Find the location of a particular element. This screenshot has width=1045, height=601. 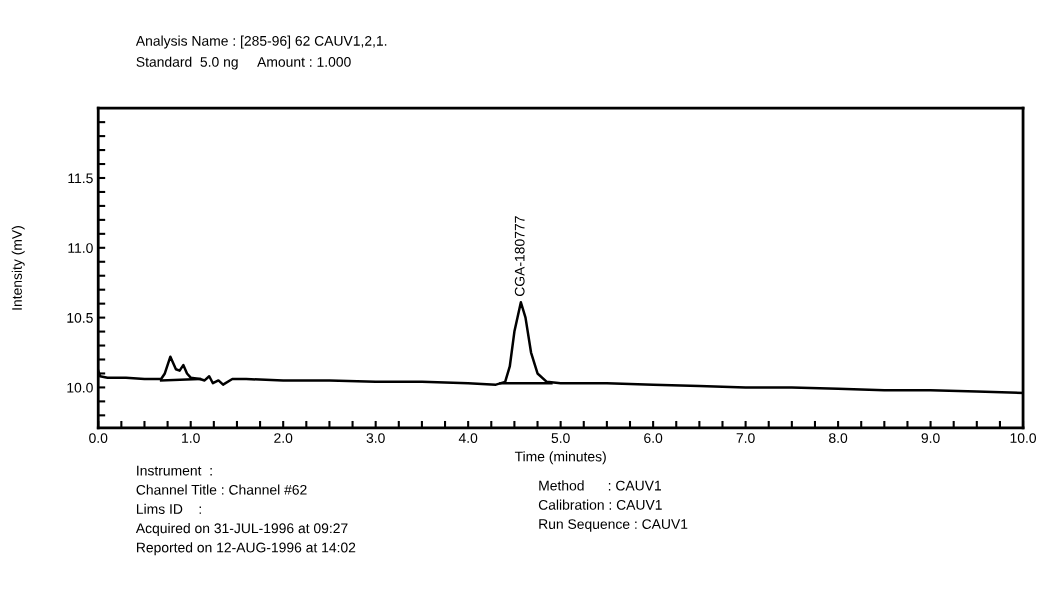

x-tick-label: 8.0 is located at coordinates (838, 438).